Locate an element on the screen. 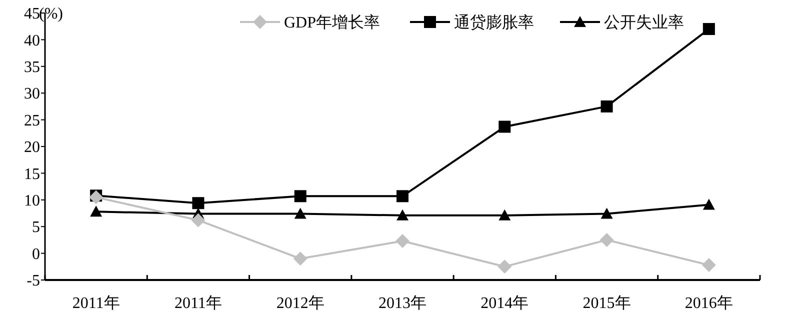 This screenshot has width=795, height=329. y-tick-label: 30 is located at coordinates (32, 94).